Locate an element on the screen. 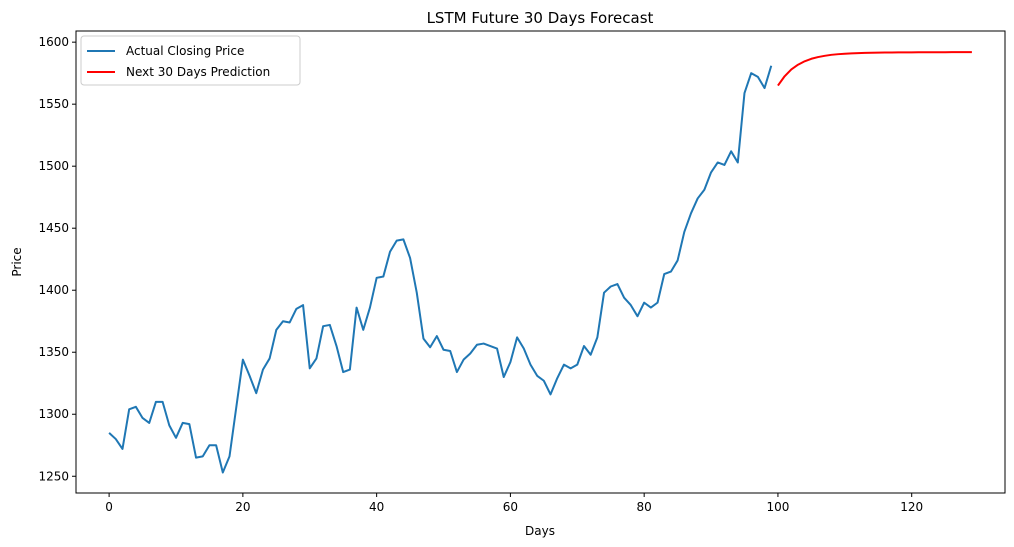 This screenshot has height=547, width=1014. x-tick-label: 40 is located at coordinates (376, 507).